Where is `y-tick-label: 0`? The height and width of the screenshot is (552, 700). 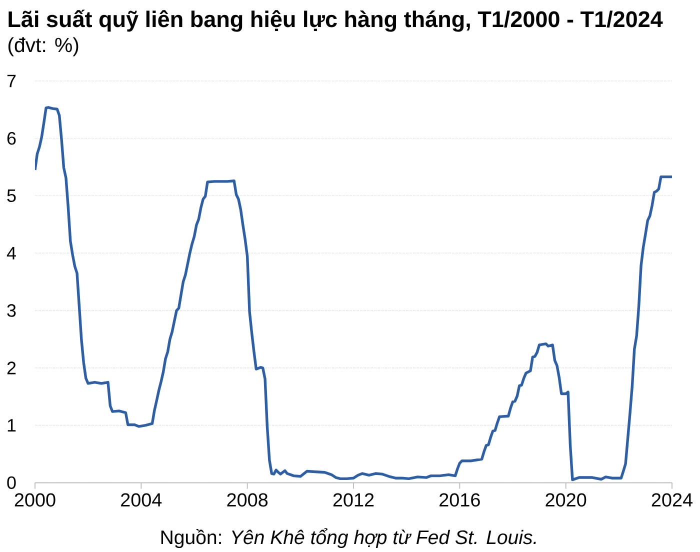 y-tick-label: 0 is located at coordinates (11, 483).